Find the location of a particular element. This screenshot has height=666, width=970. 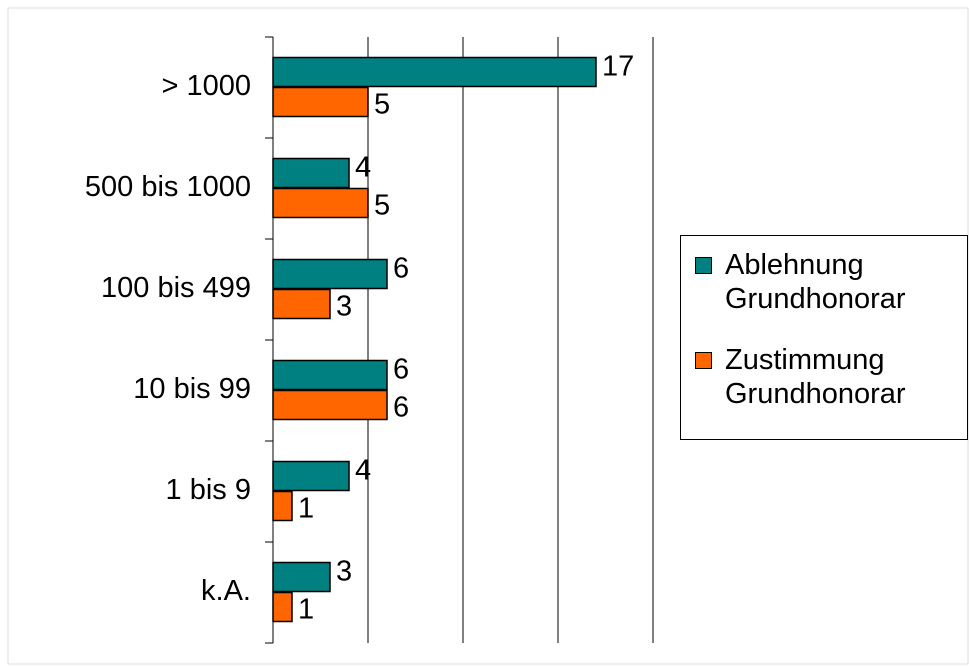

y-tick-label: 10 bis 99 is located at coordinates (192, 389).